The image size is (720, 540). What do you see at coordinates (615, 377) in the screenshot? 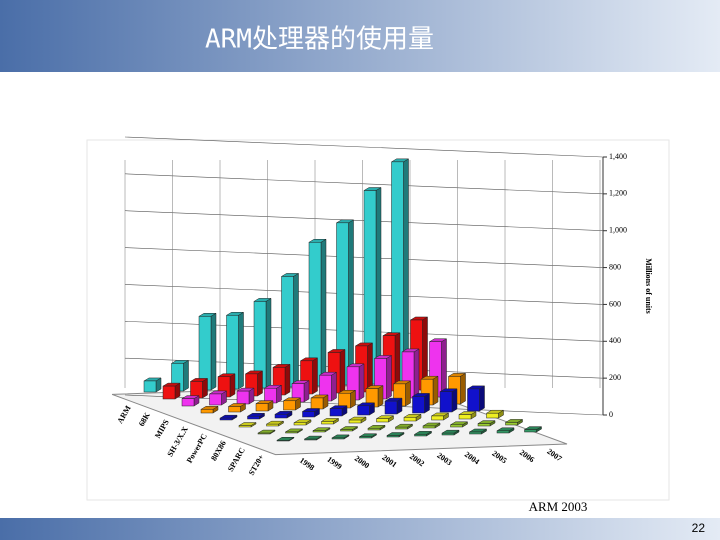
I see `y-tick-label: 200` at bounding box center [615, 377].